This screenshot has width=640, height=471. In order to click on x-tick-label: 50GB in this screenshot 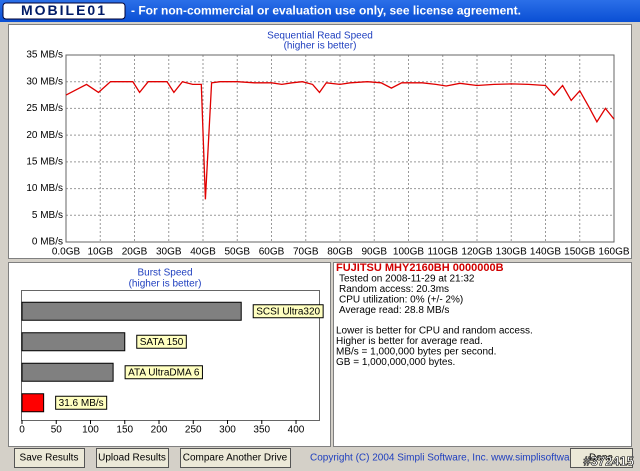, I will do `click(237, 252)`.